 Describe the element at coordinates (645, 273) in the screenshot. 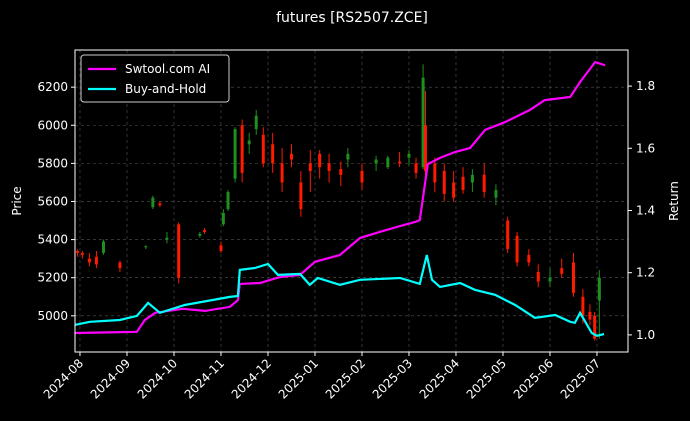

I see `y2-tick-label: 1.2` at that location.